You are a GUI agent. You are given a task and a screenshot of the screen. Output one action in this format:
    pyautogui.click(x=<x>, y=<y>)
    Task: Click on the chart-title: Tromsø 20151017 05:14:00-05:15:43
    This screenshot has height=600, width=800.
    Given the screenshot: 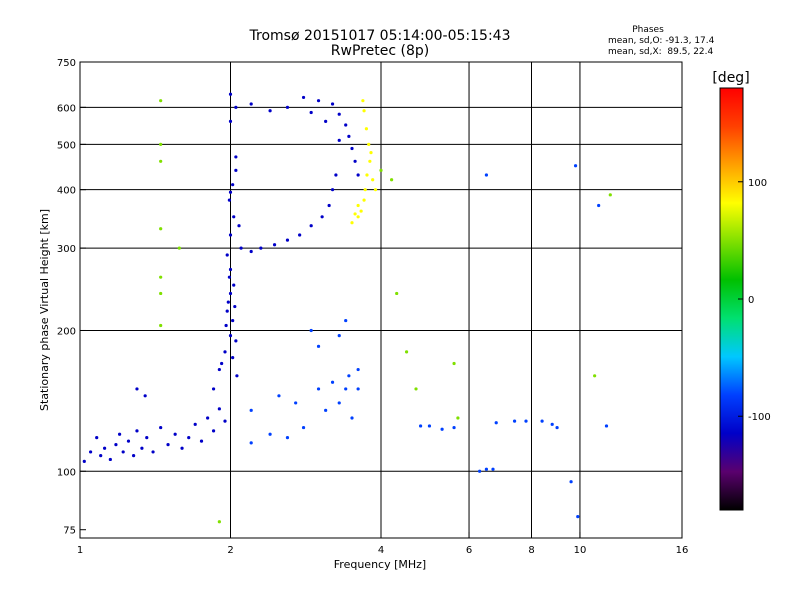 What is the action you would take?
    pyautogui.click(x=380, y=36)
    